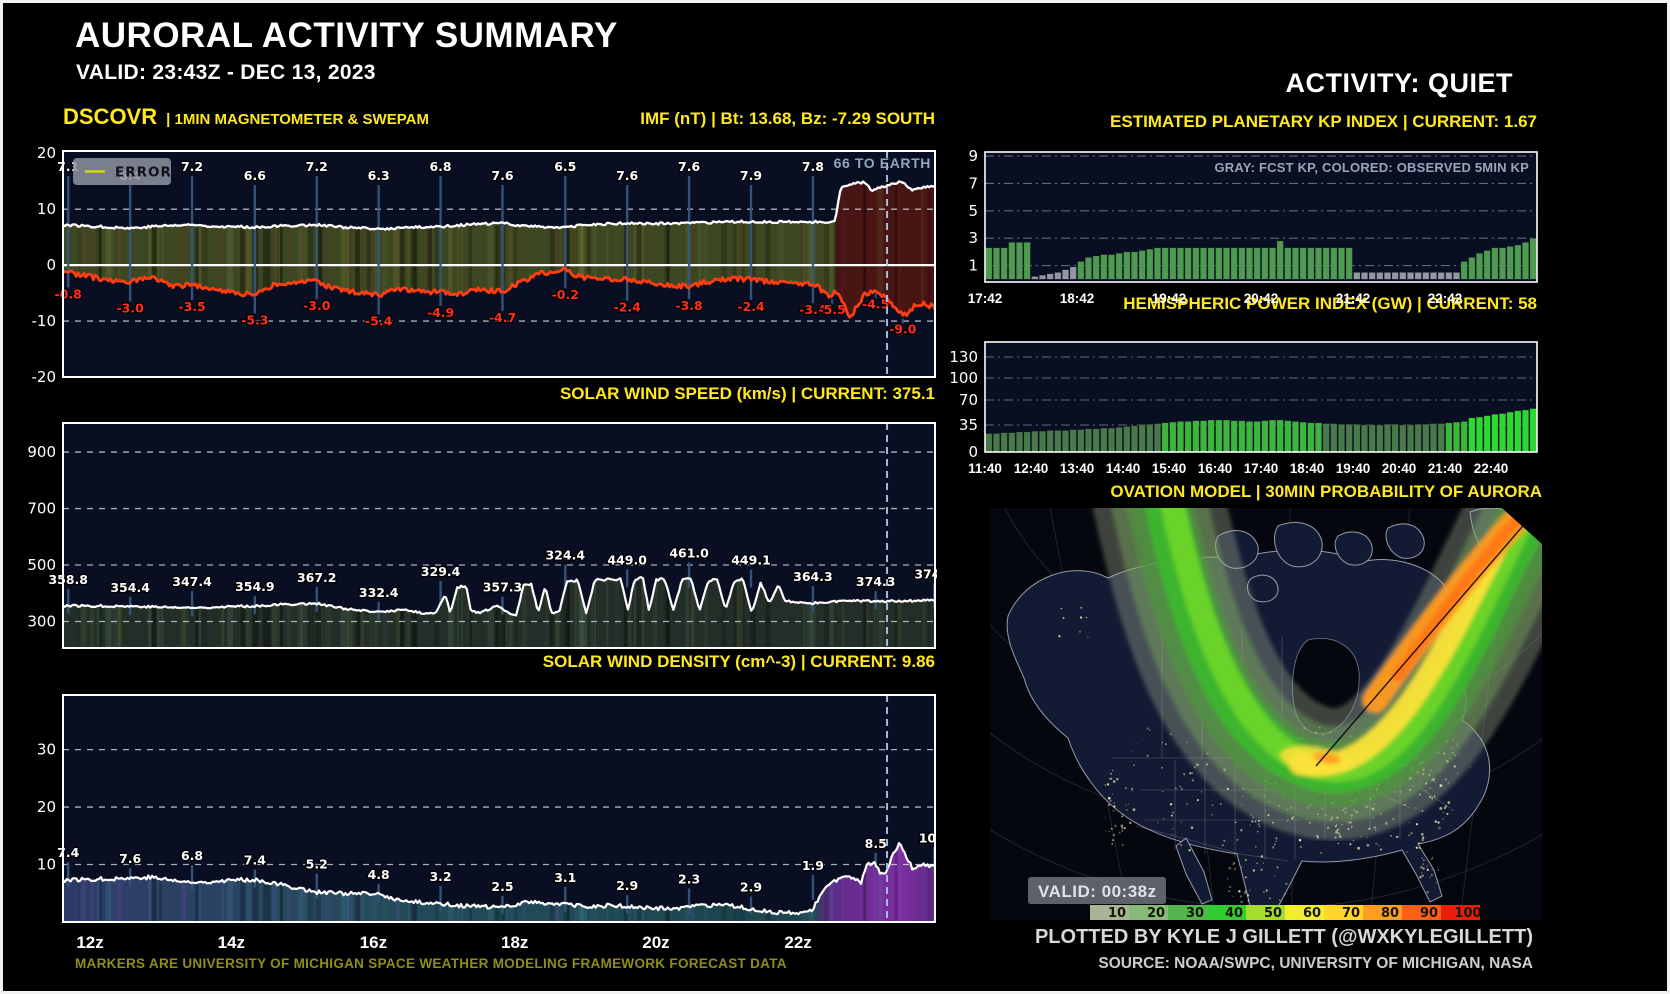  Describe the element at coordinates (688, 305) in the screenshot. I see `svg-text: -3.8` at that location.